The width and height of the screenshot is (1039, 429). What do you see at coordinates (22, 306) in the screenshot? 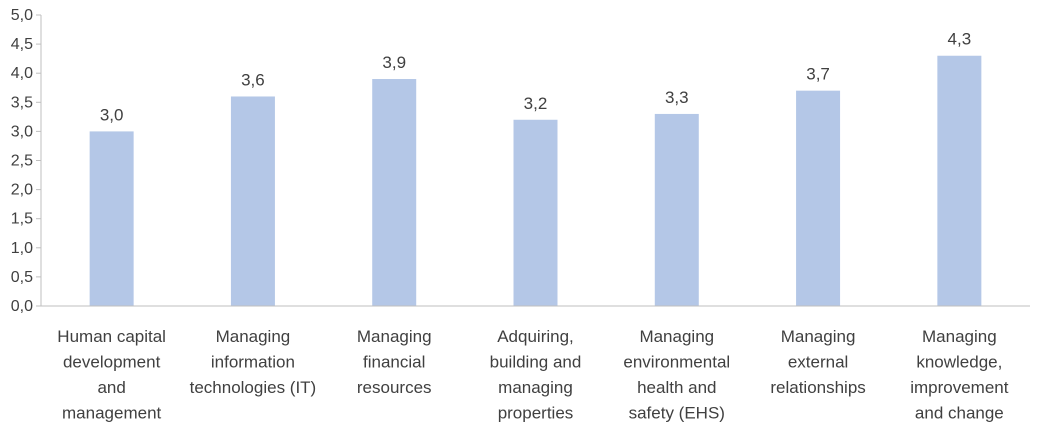
I see `y-tick-label: 0,0` at bounding box center [22, 306].